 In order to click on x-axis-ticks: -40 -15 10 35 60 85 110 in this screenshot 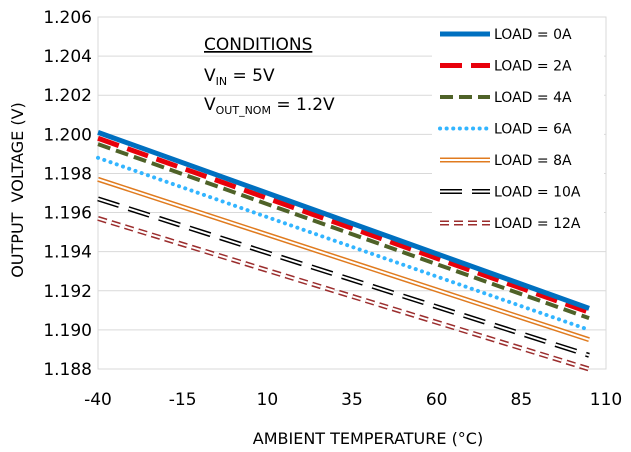, I will do `click(353, 400)`.